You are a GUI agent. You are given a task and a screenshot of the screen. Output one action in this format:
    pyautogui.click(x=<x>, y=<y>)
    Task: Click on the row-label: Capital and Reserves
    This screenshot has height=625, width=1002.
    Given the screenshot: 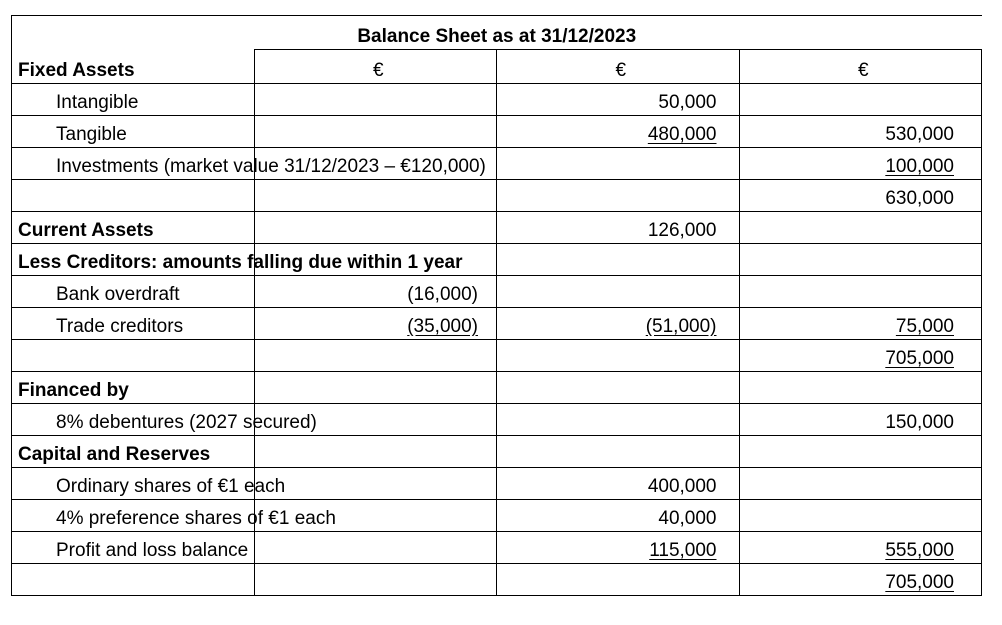 What is the action you would take?
    pyautogui.click(x=133, y=451)
    